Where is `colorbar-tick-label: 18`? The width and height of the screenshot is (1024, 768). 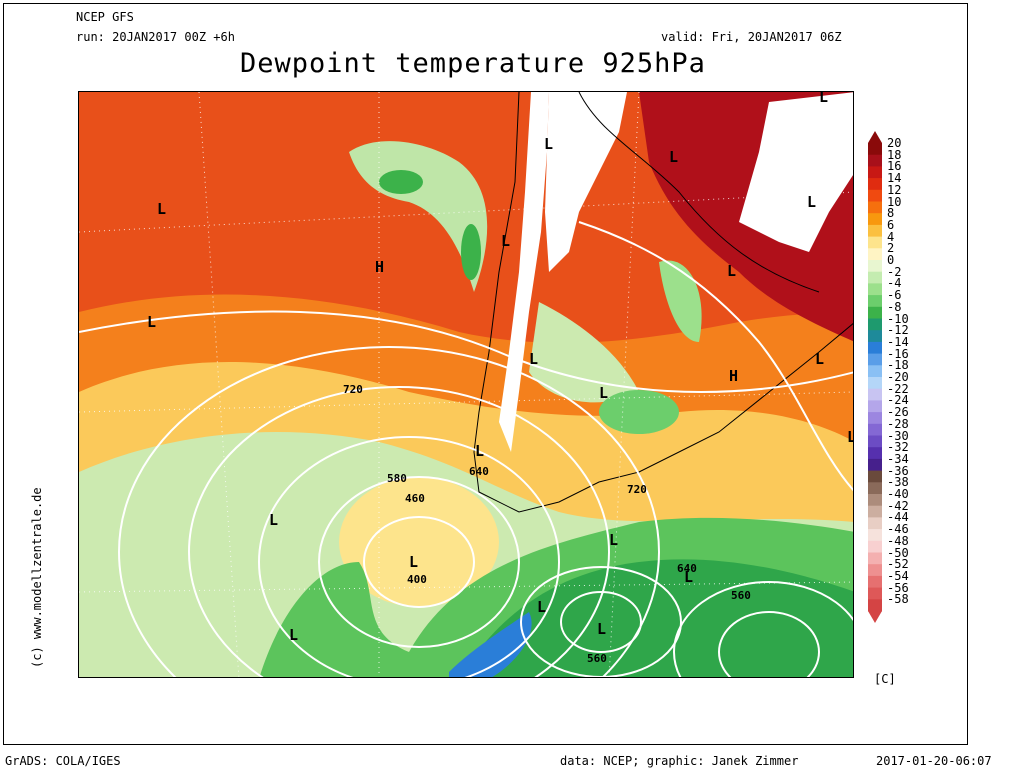
colorbar-tick-label: 18 is located at coordinates (894, 154).